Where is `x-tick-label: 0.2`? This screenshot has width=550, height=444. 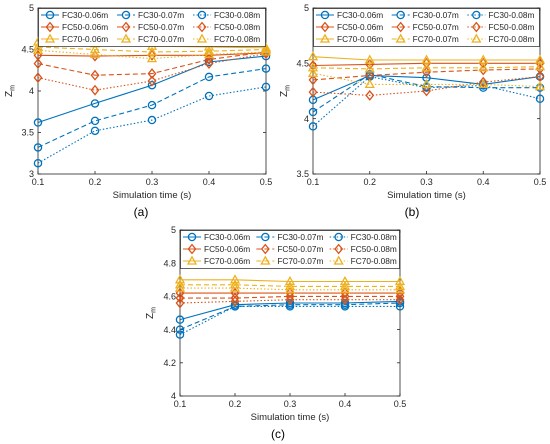 x-tick-label: 0.2 is located at coordinates (95, 182).